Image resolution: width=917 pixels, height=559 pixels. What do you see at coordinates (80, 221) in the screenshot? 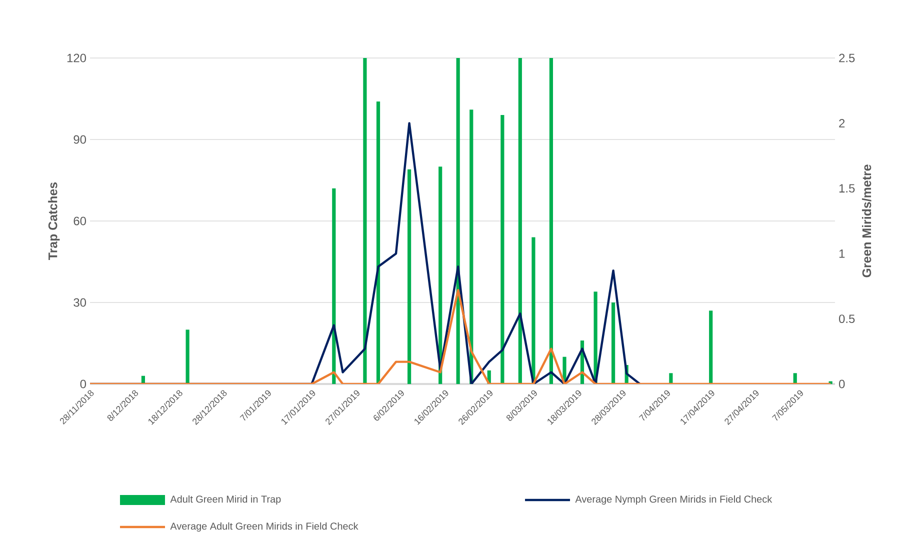
I see `y-tick-label: 60` at bounding box center [80, 221].